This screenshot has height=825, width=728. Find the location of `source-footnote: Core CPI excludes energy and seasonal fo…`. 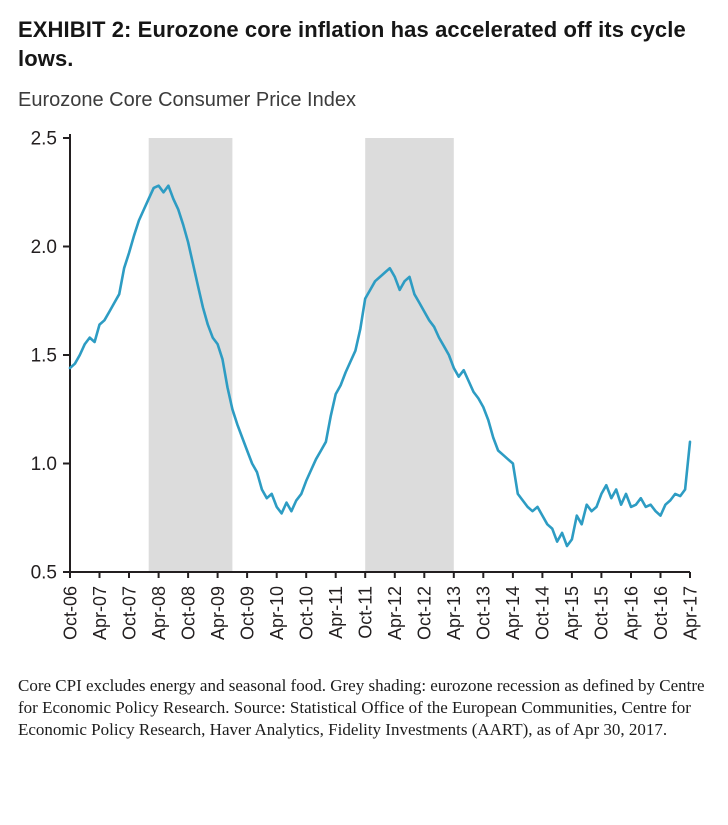

source-footnote: Core CPI excludes energy and seasonal fo… is located at coordinates (361, 708).